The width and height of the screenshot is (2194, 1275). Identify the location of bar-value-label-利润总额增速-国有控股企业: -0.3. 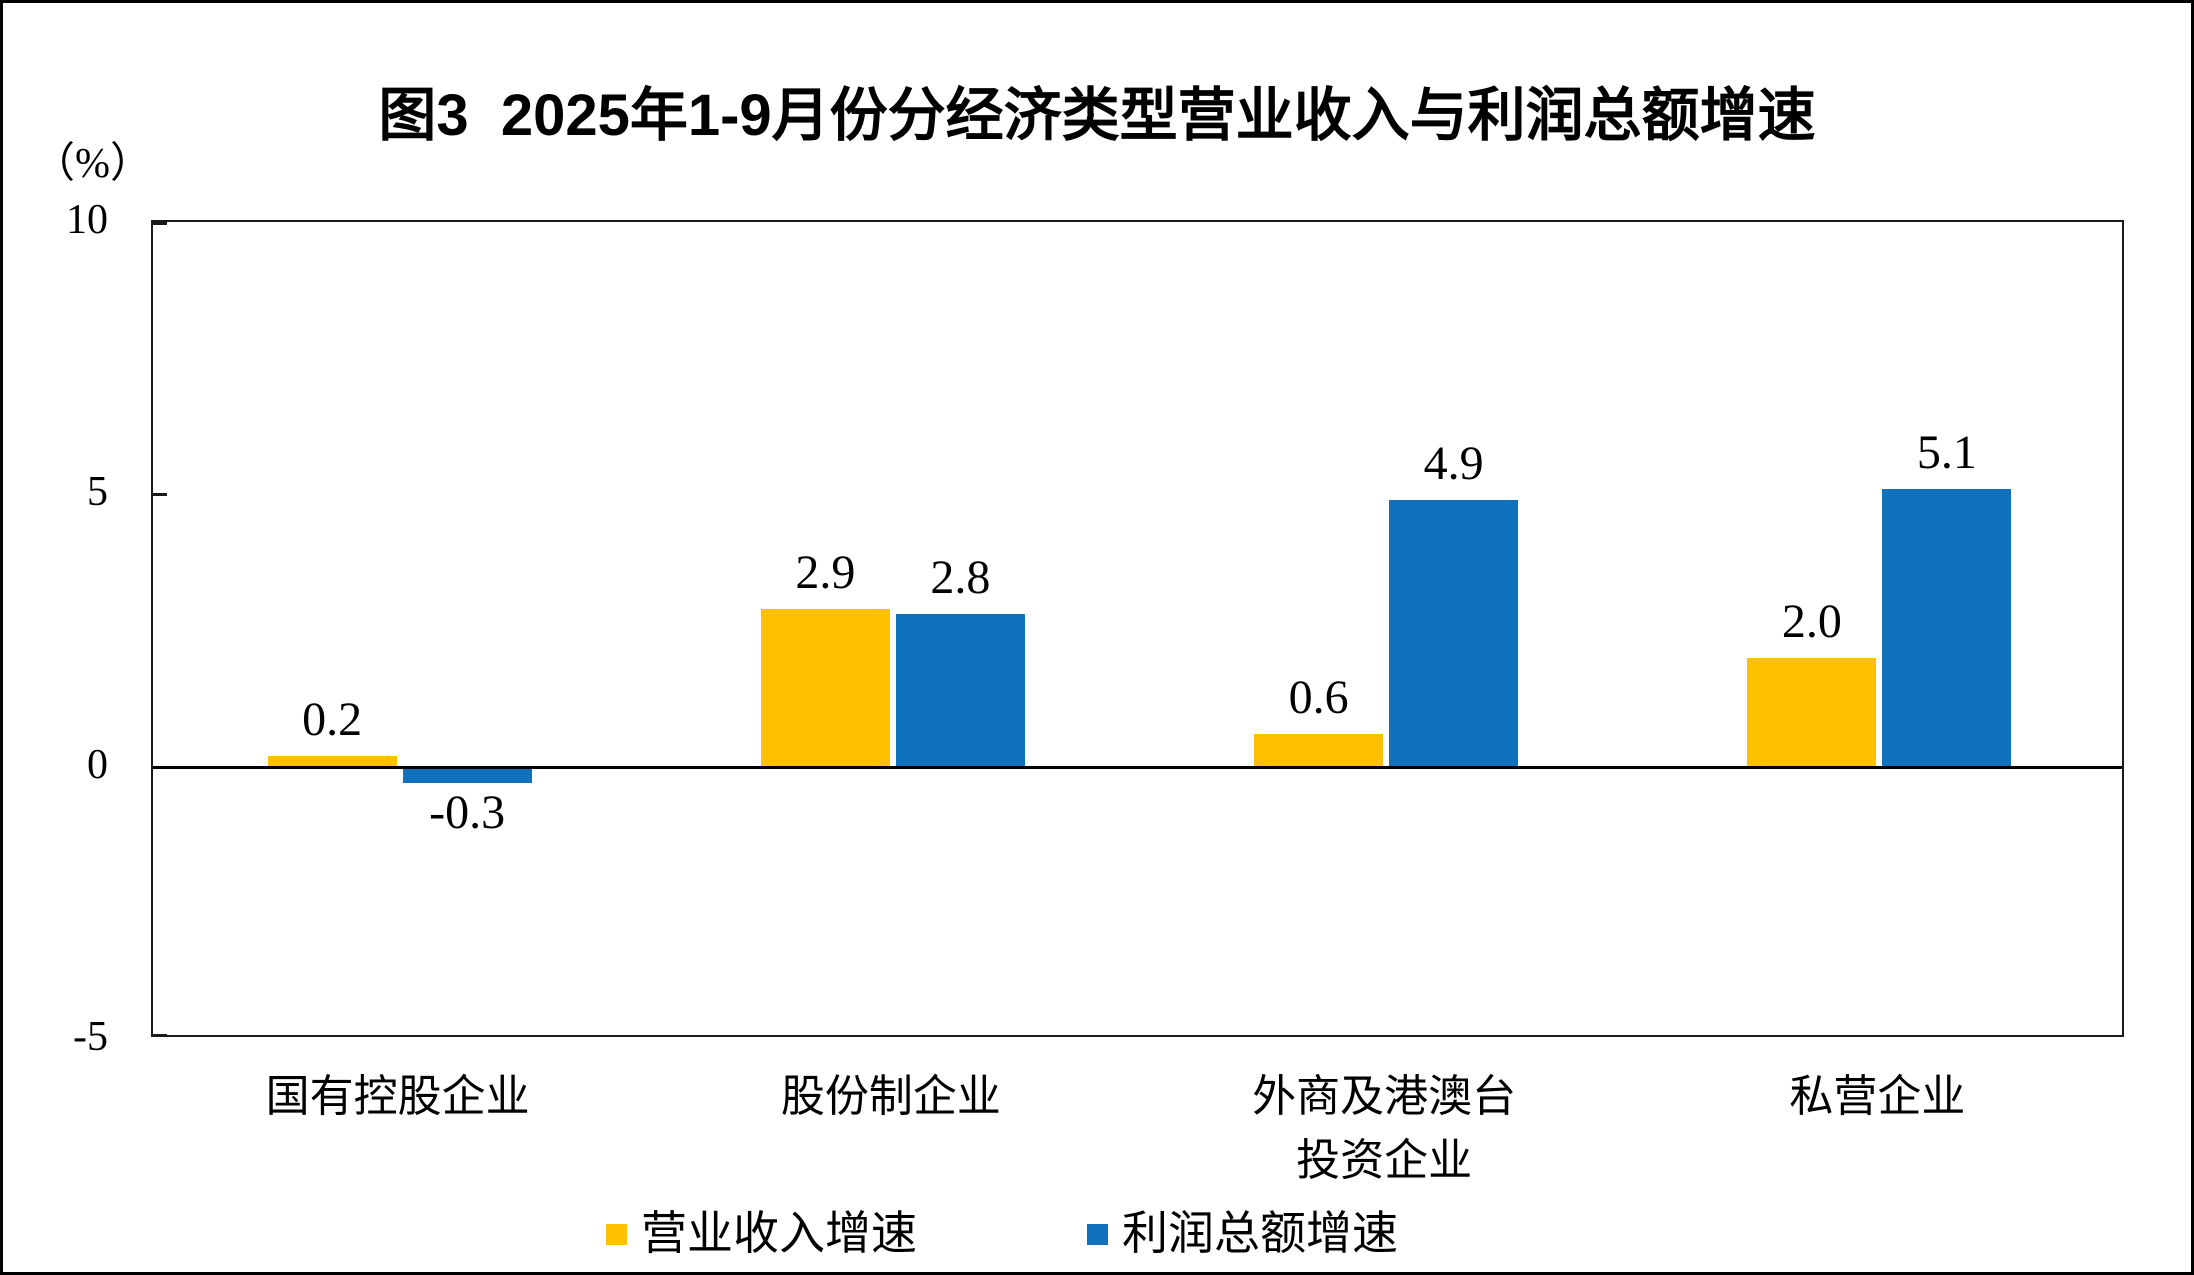
(467, 812).